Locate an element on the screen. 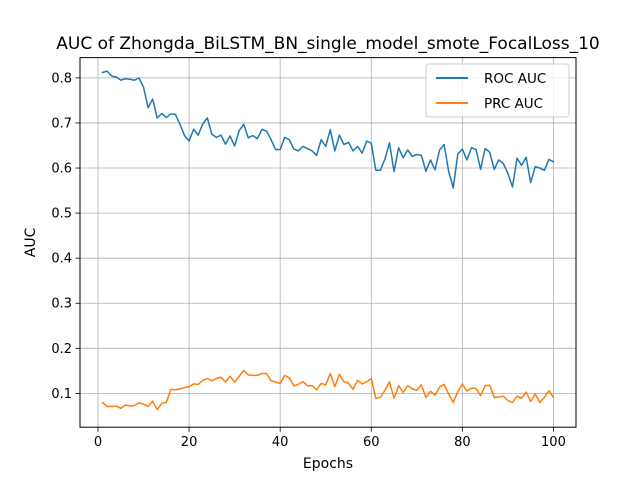 The image size is (640, 480). legend-label-roc: ROC AUC is located at coordinates (515, 79).